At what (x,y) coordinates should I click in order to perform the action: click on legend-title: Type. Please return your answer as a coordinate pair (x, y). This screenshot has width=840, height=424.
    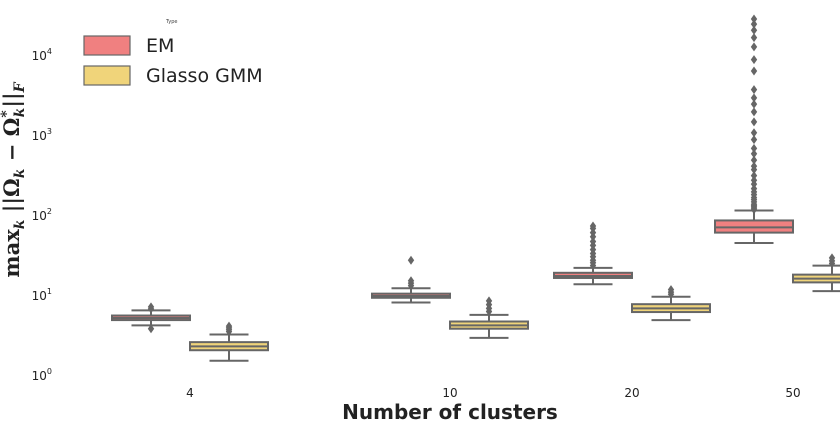
    Looking at the image, I should click on (171, 22).